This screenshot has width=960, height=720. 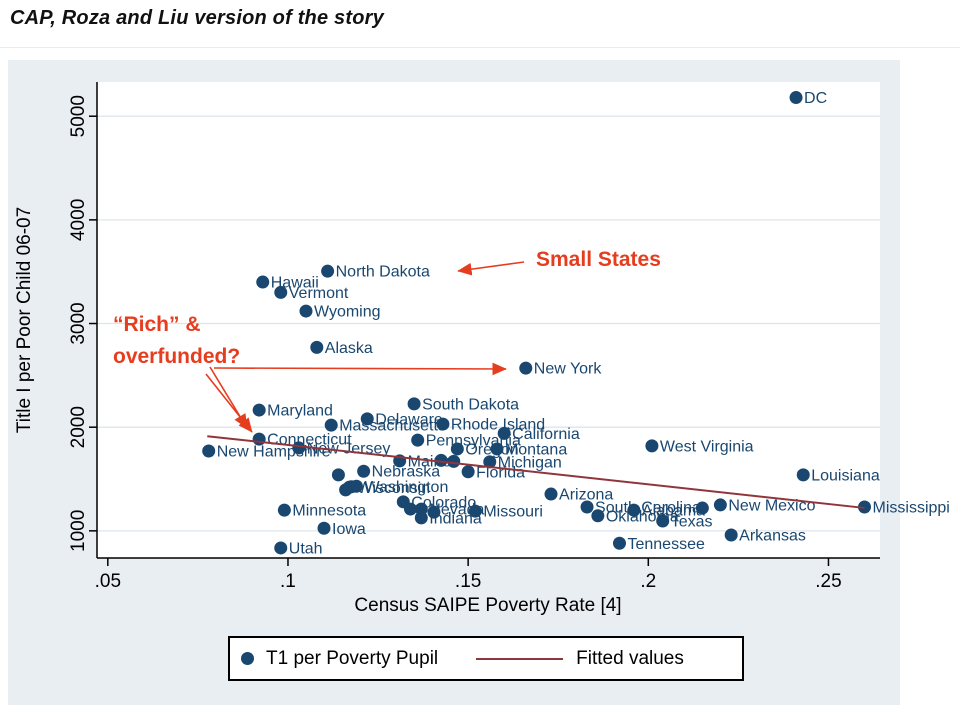 I want to click on annotation-small-states: Small States, so click(x=598, y=259).